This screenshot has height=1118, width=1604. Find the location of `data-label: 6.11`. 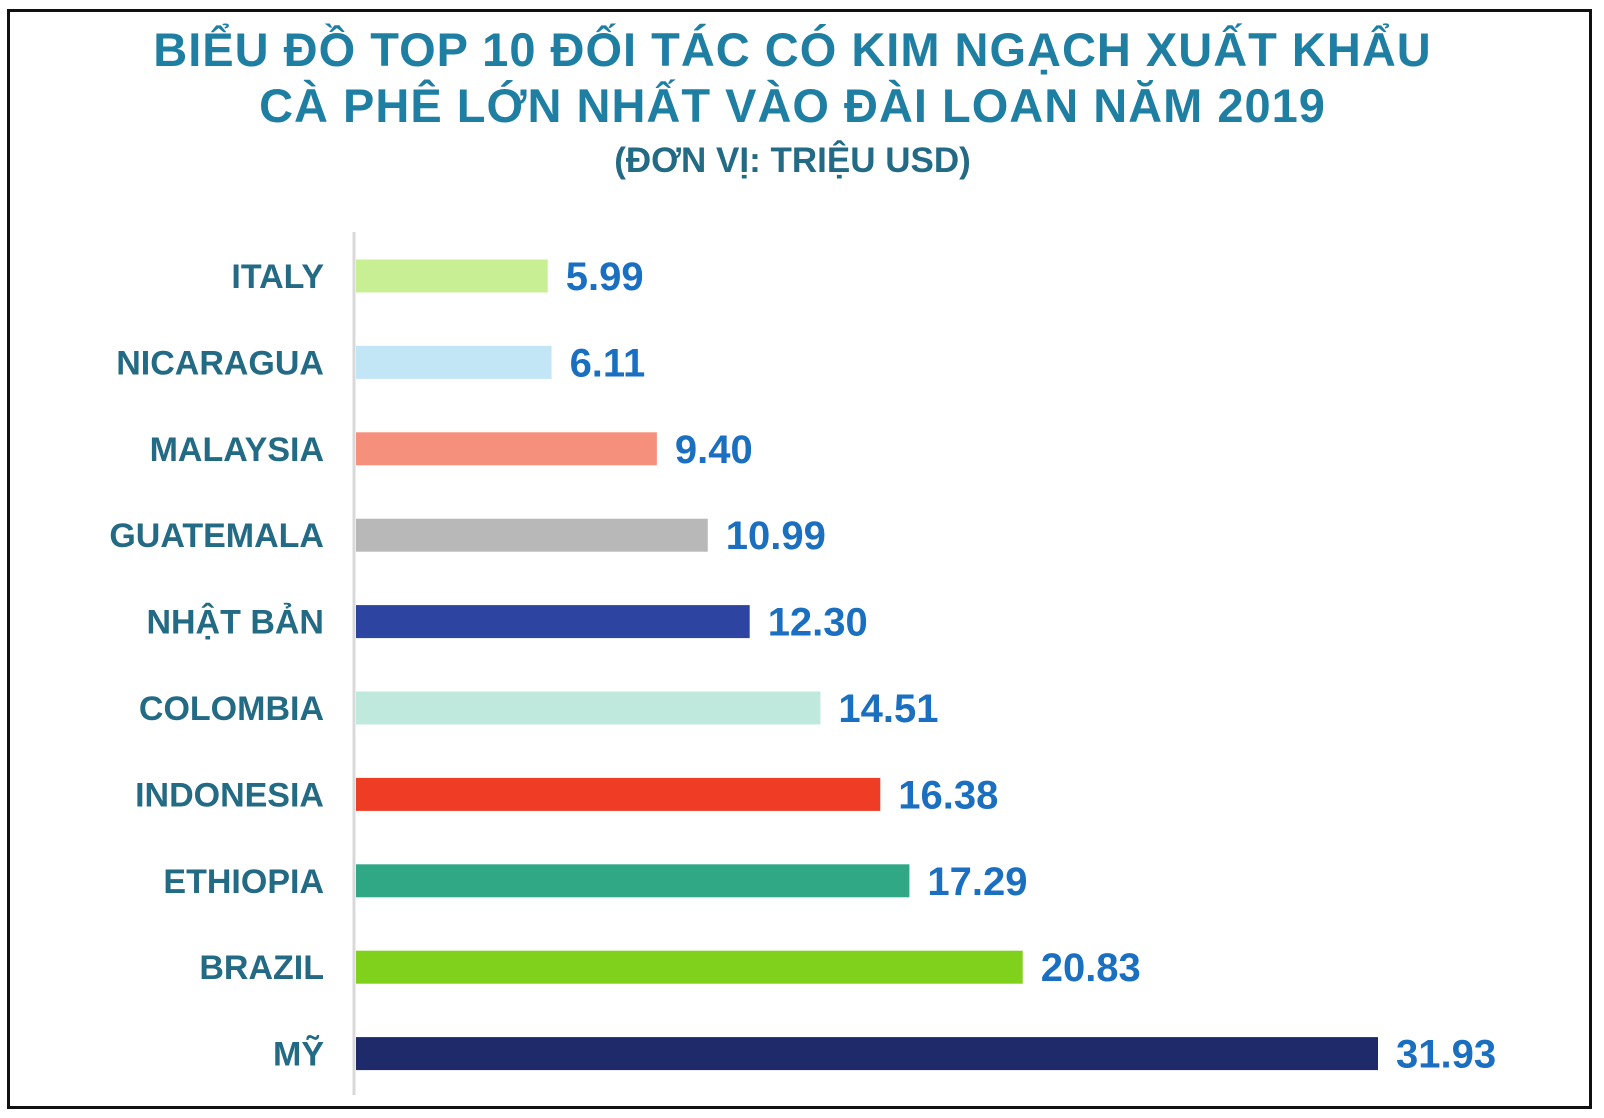

data-label: 6.11 is located at coordinates (608, 363).